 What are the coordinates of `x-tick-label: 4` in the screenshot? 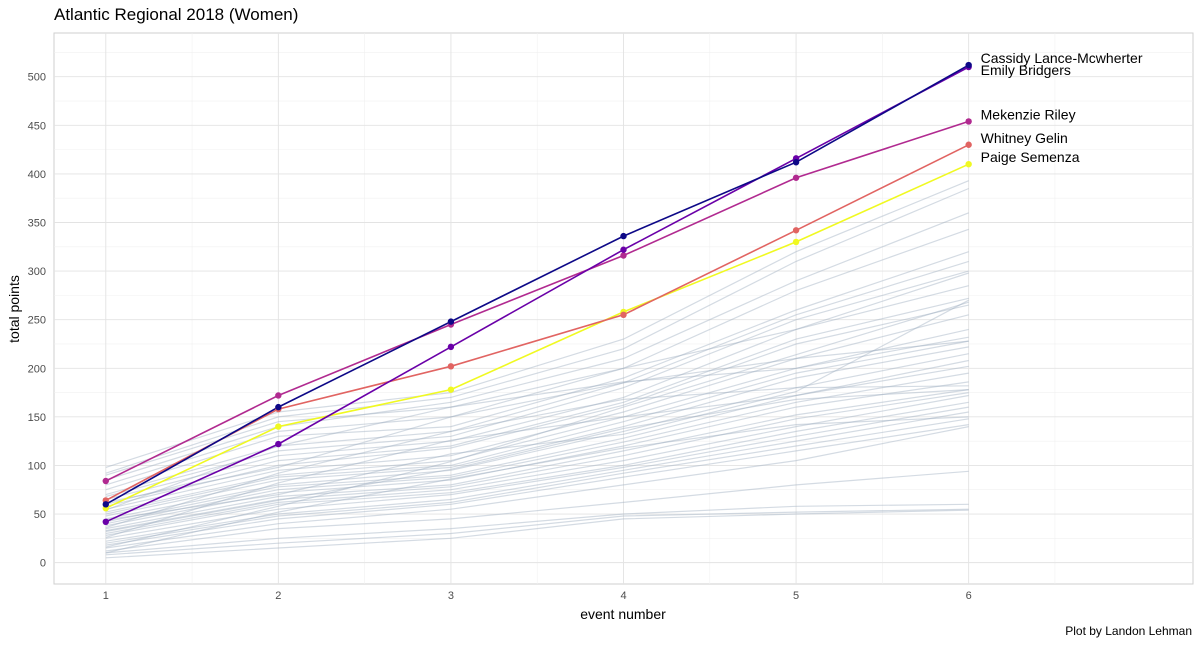 It's located at (623, 596).